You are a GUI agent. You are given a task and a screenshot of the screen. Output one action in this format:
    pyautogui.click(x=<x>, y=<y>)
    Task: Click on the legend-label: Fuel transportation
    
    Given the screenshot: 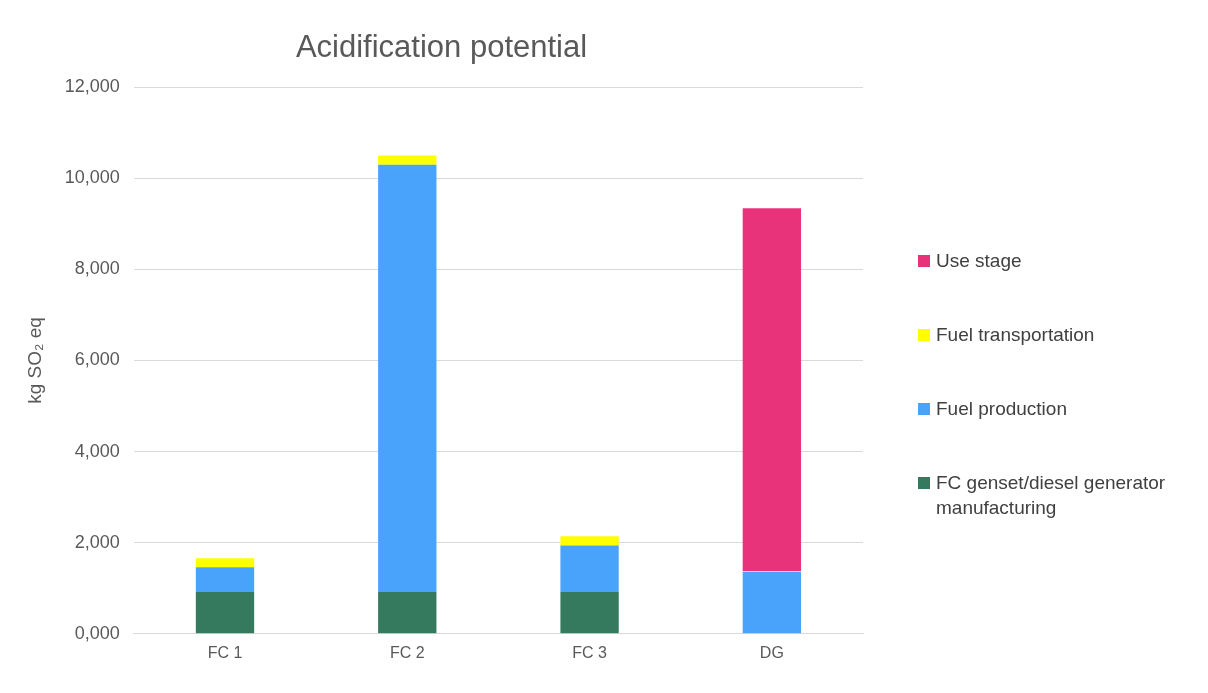 What is the action you would take?
    pyautogui.click(x=1015, y=335)
    